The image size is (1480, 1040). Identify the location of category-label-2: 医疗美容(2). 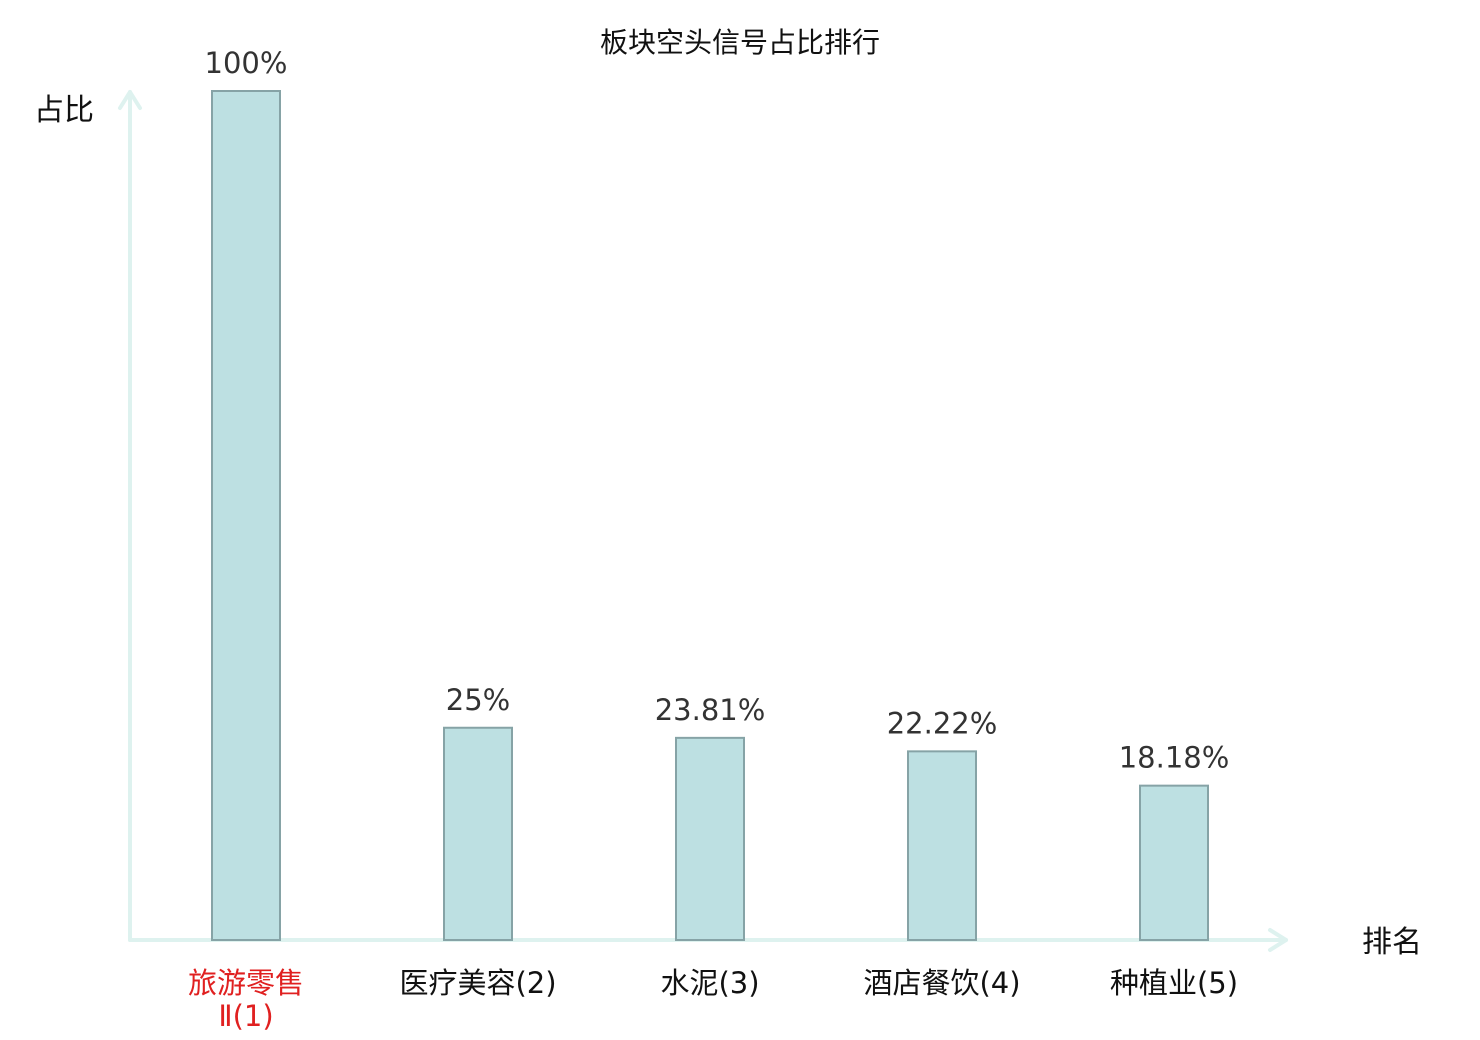
(477, 983).